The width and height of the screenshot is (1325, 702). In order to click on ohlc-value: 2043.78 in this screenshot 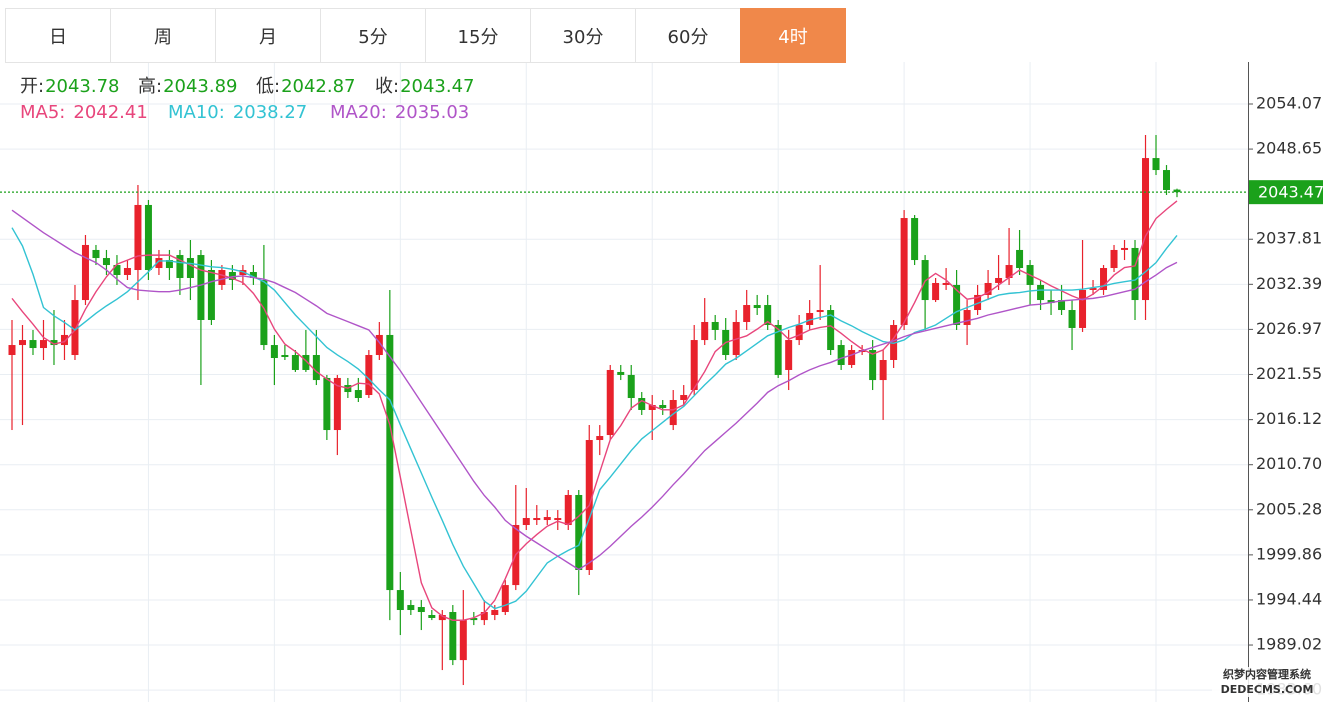, I will do `click(82, 86)`.